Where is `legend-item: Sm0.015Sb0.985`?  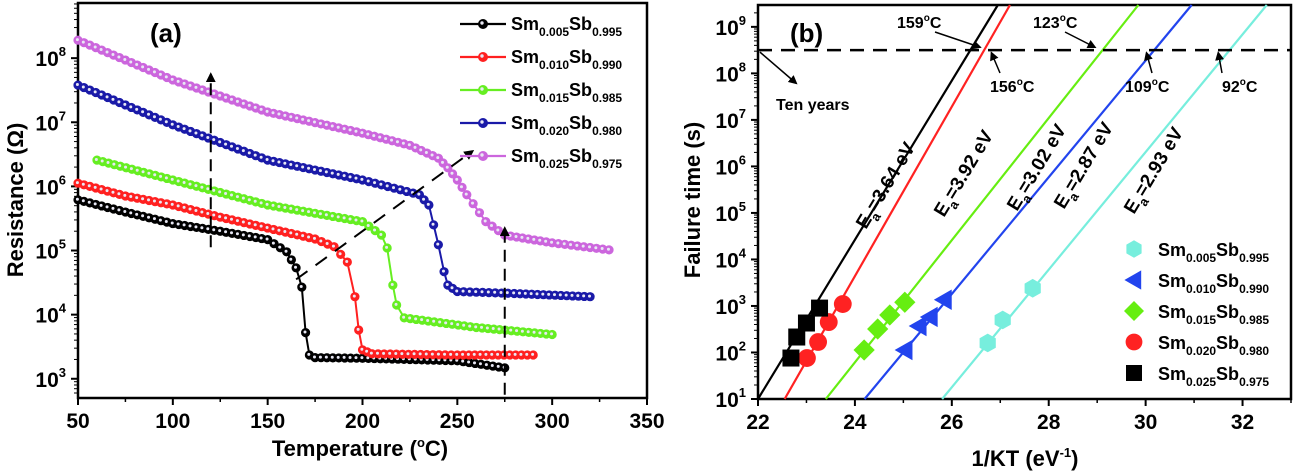
legend-item: Sm0.015Sb0.985 is located at coordinates (541, 92).